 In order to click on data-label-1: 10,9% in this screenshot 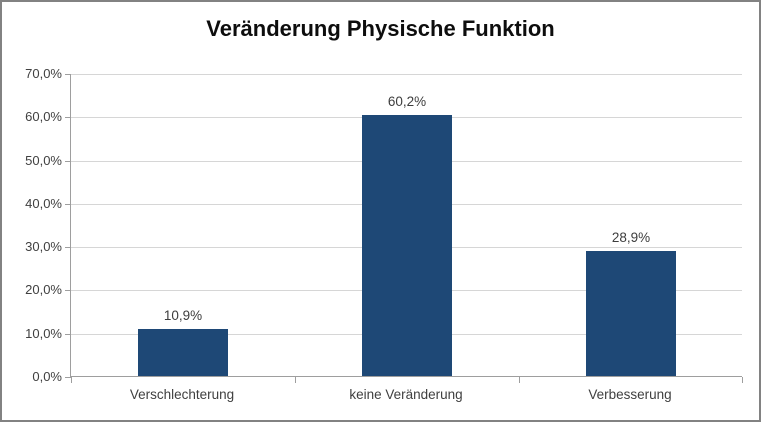, I will do `click(183, 315)`.